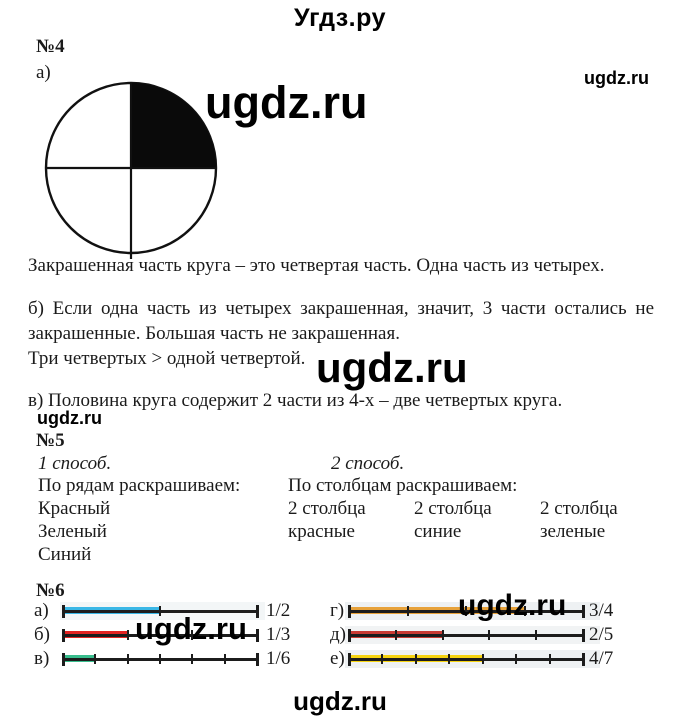 The width and height of the screenshot is (680, 720). Describe the element at coordinates (74, 508) in the screenshot. I see `task5-row-color: Красный` at that location.